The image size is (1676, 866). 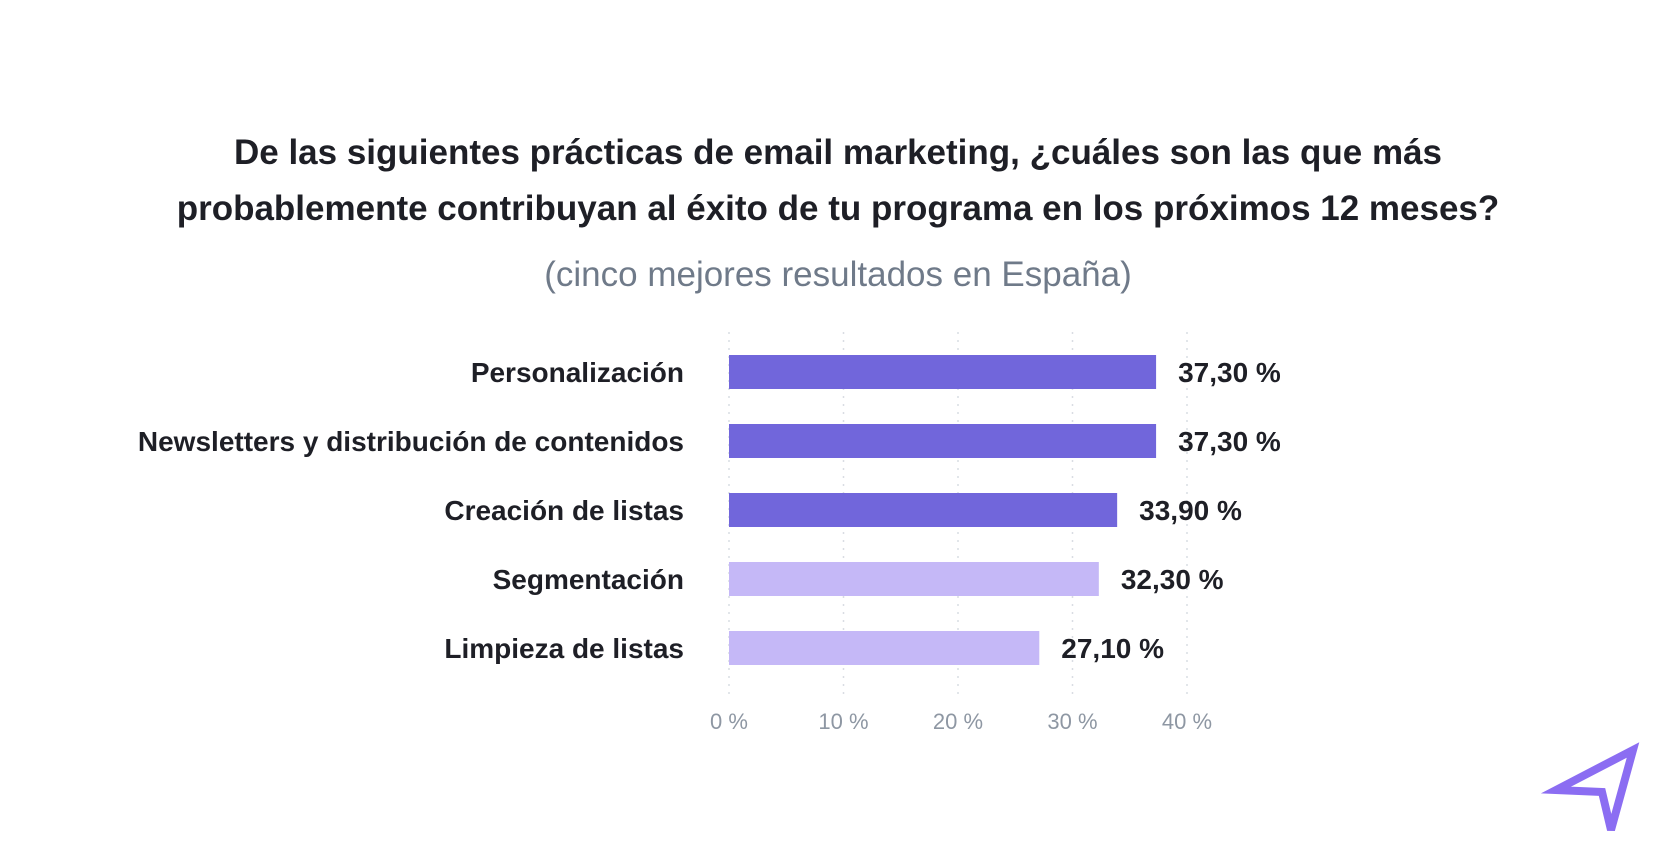 What do you see at coordinates (1187, 721) in the screenshot?
I see `x-tick-label: 40 %` at bounding box center [1187, 721].